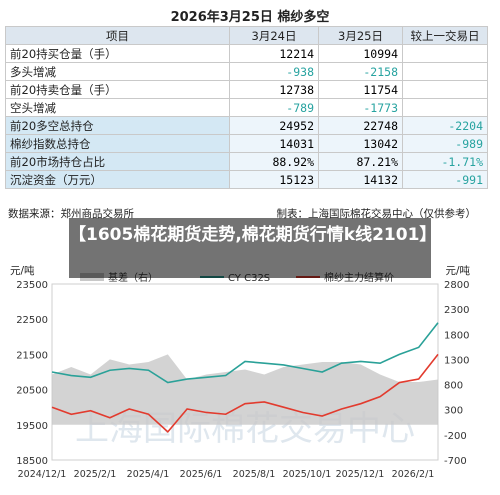 This screenshot has width=500, height=495. I want to click on row-change: -991, so click(445, 179).